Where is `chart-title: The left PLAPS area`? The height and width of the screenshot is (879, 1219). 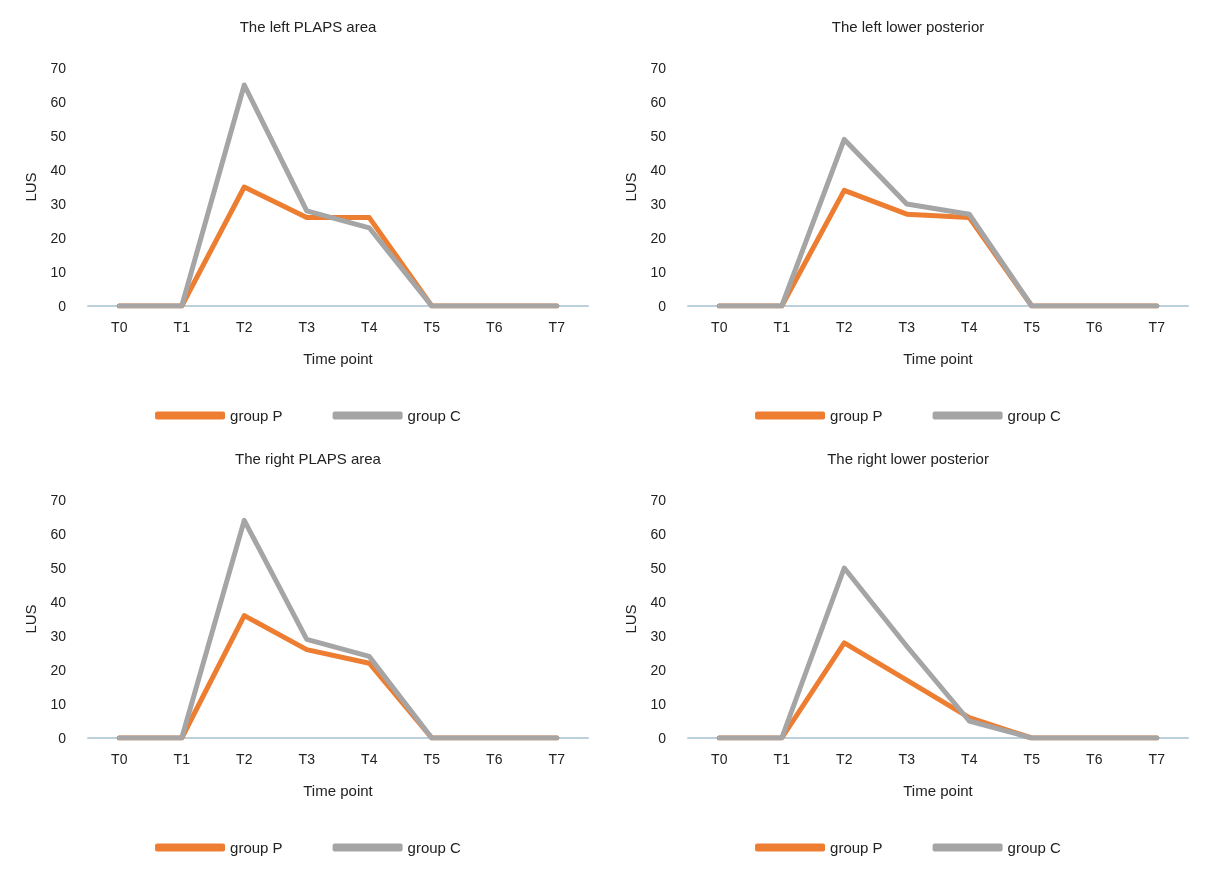 chart-title: The left PLAPS area is located at coordinates (308, 26).